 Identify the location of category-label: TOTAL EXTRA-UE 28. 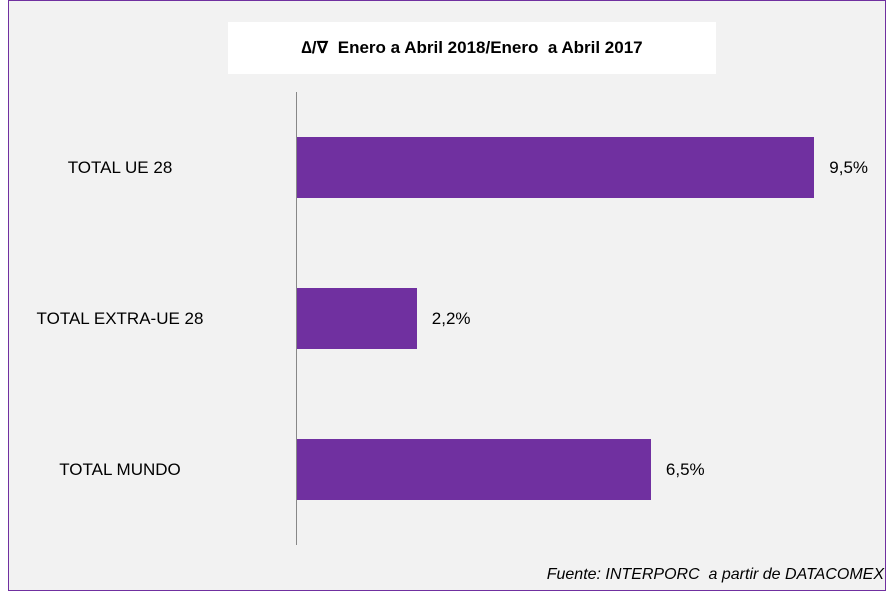
(120, 318).